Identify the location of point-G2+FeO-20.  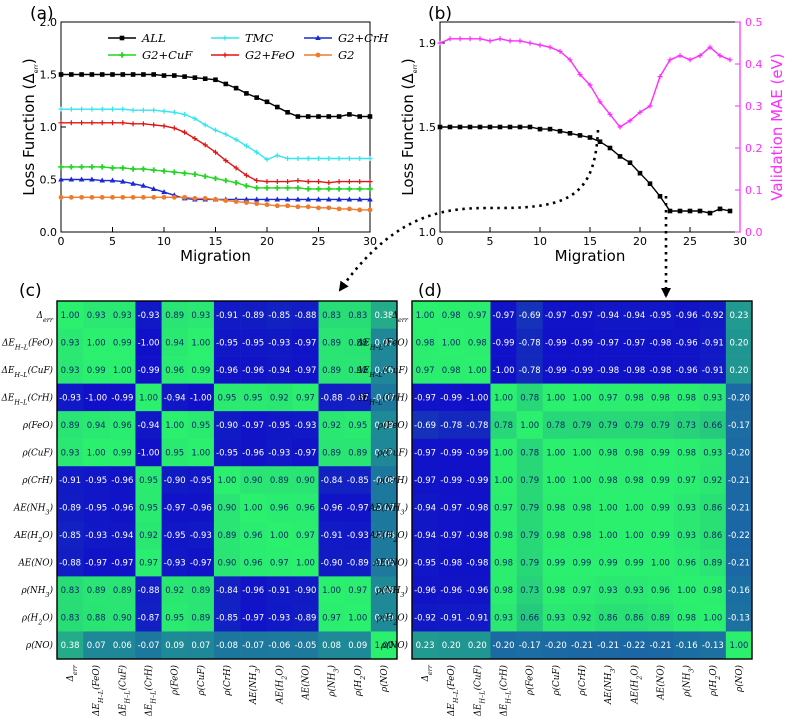
(267, 182).